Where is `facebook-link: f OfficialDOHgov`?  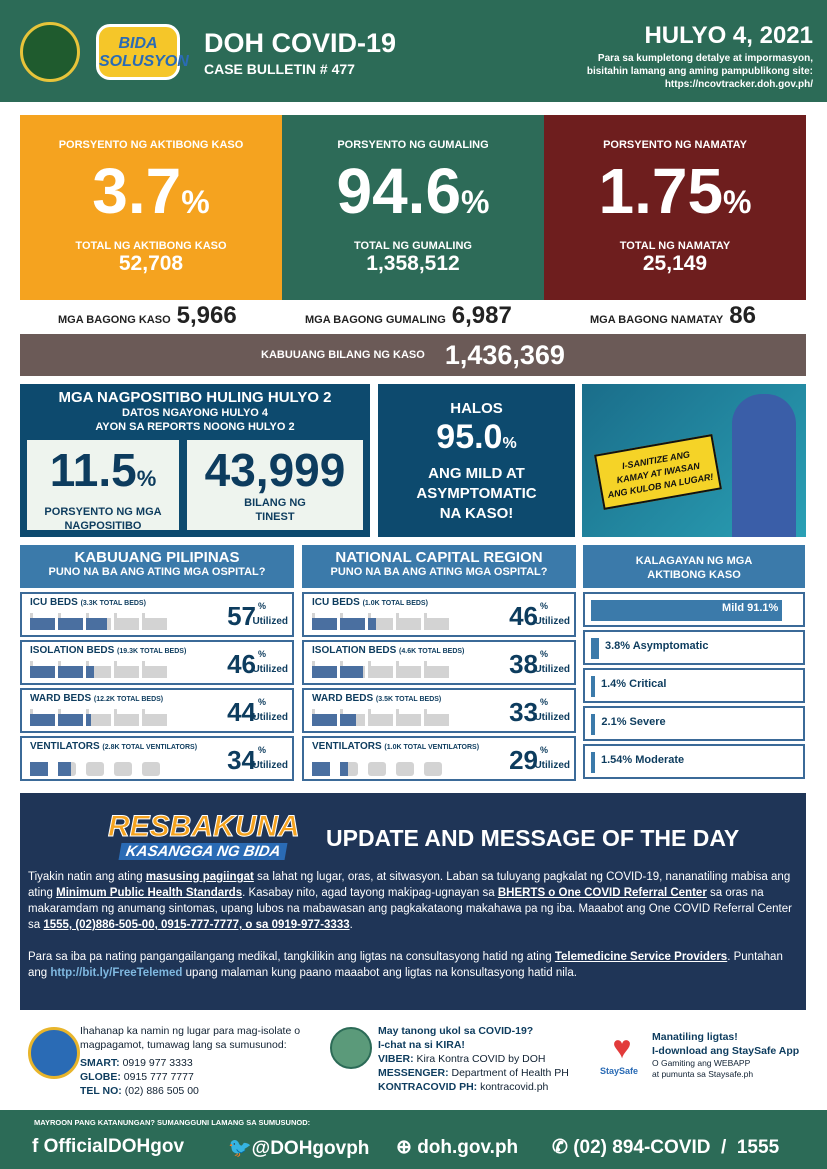 facebook-link: f OfficialDOHgov is located at coordinates (108, 1147).